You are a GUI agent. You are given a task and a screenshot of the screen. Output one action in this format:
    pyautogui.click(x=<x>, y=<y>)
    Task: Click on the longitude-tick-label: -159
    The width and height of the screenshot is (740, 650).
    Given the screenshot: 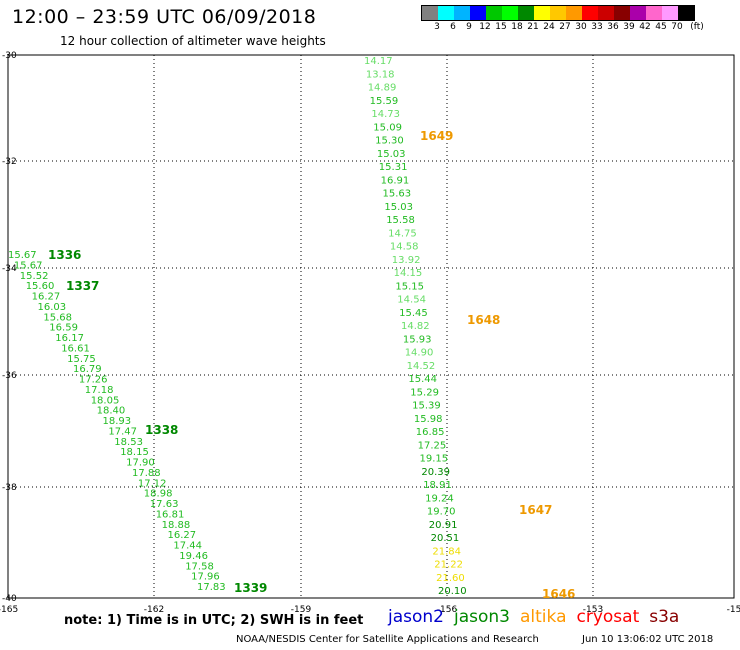 What is the action you would take?
    pyautogui.click(x=301, y=610)
    